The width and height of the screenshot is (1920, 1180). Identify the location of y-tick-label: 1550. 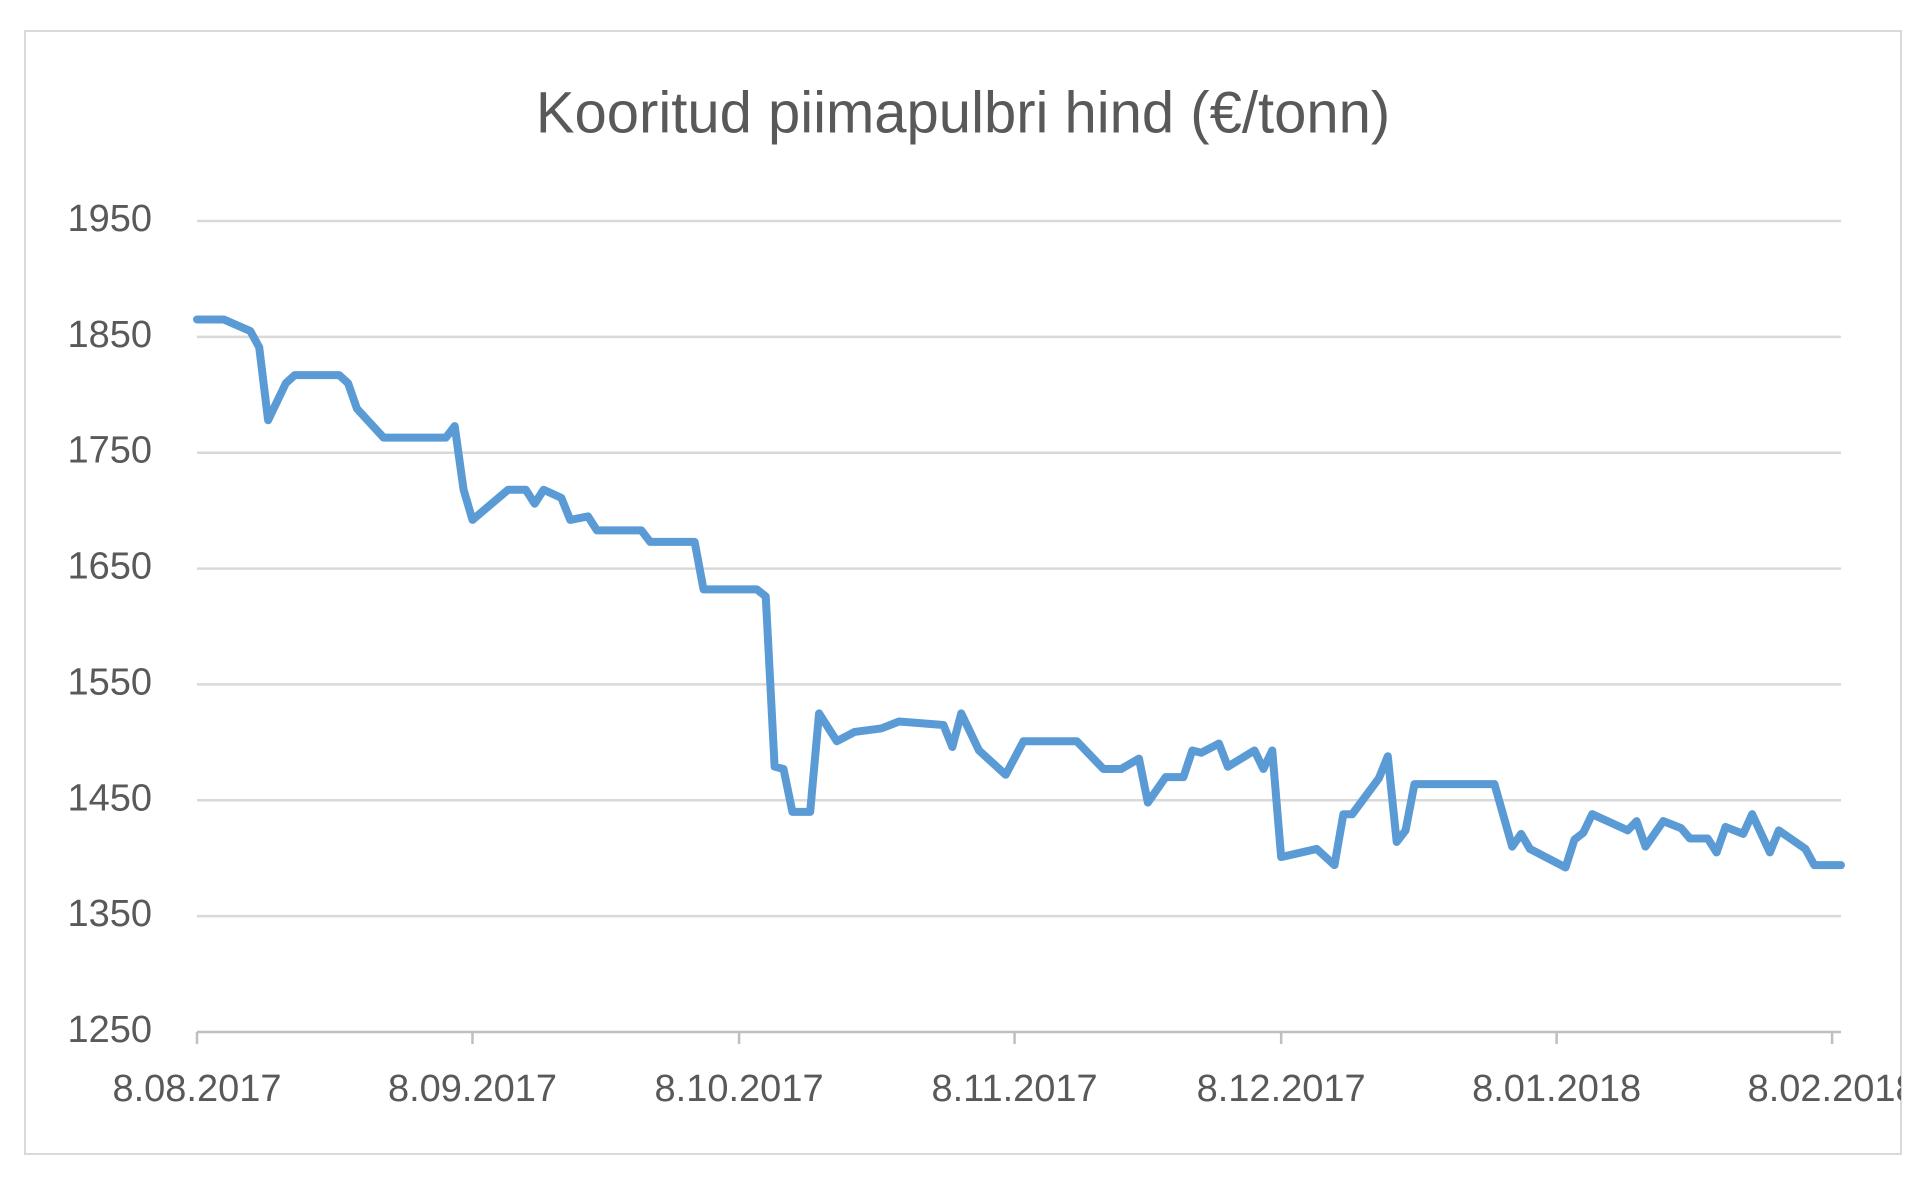
(109, 682).